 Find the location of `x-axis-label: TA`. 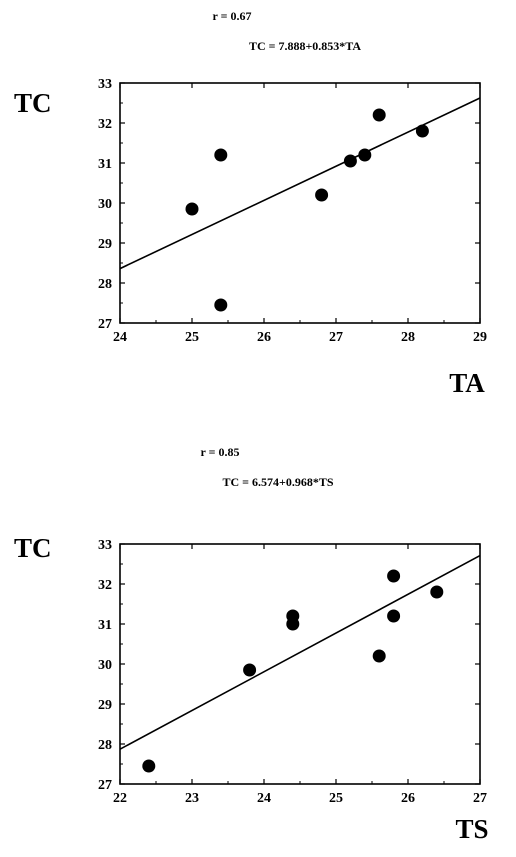

x-axis-label: TA is located at coordinates (467, 383).